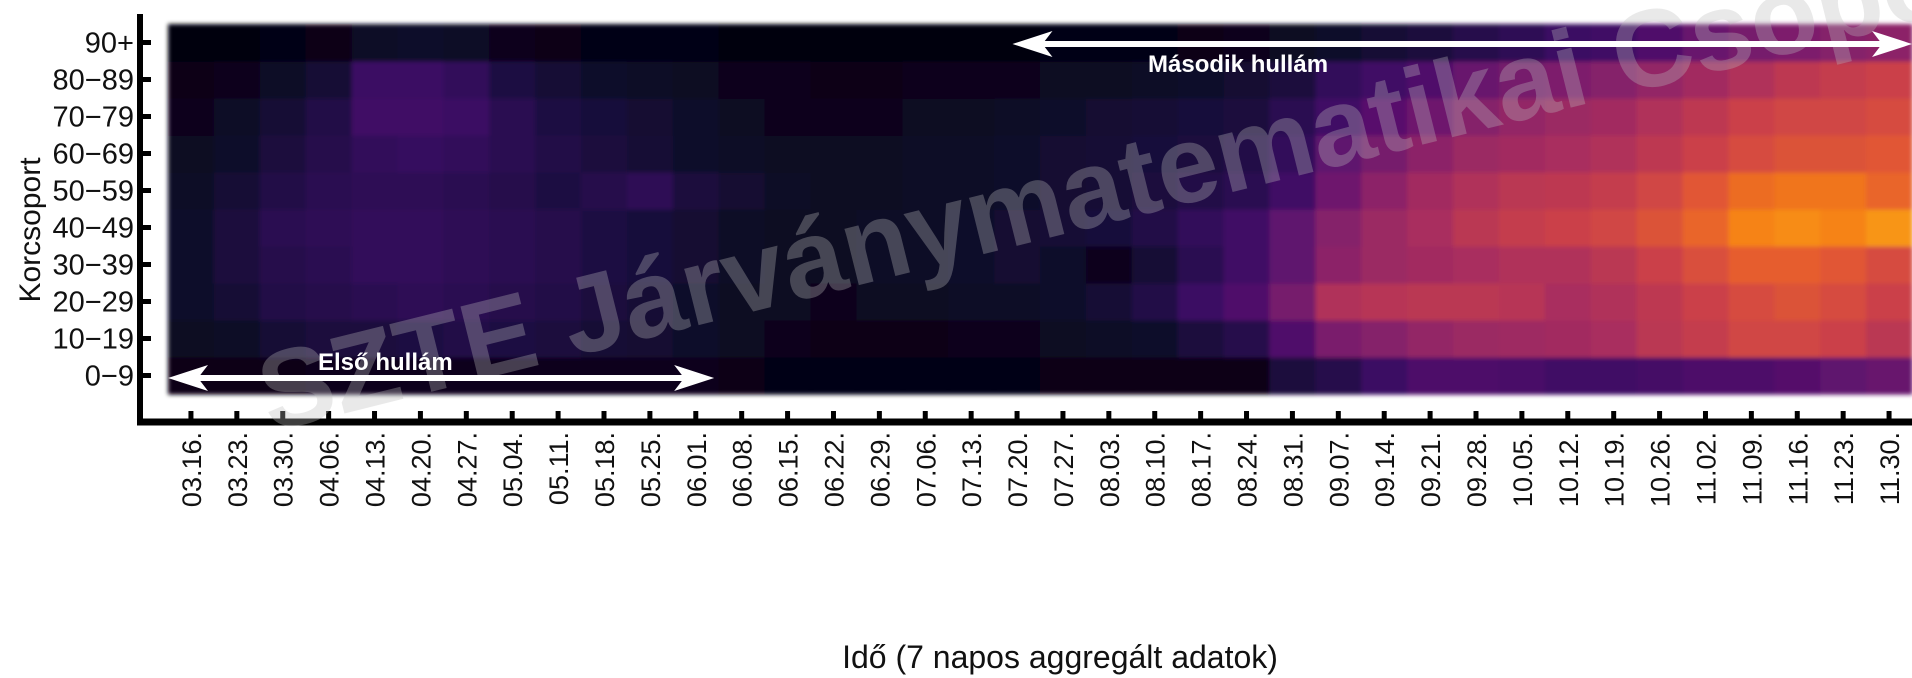 This screenshot has height=678, width=1912. Describe the element at coordinates (880, 469) in the screenshot. I see `x-tick-label: 06.29.` at that location.